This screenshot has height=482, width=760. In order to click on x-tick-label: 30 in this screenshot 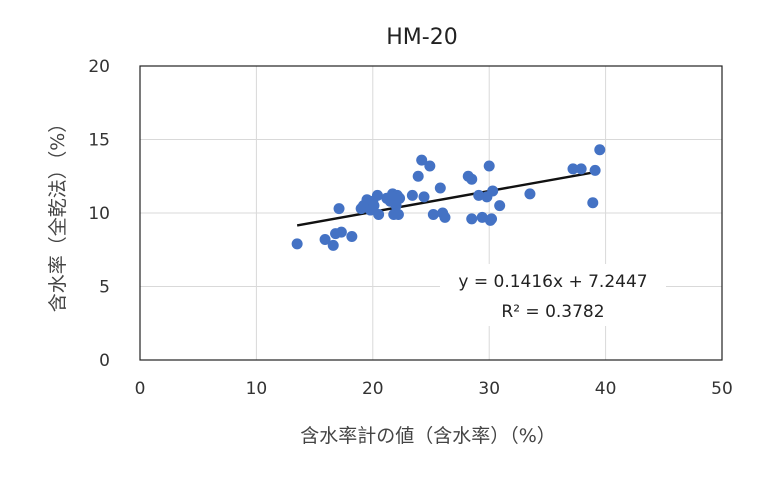, I will do `click(489, 389)`.